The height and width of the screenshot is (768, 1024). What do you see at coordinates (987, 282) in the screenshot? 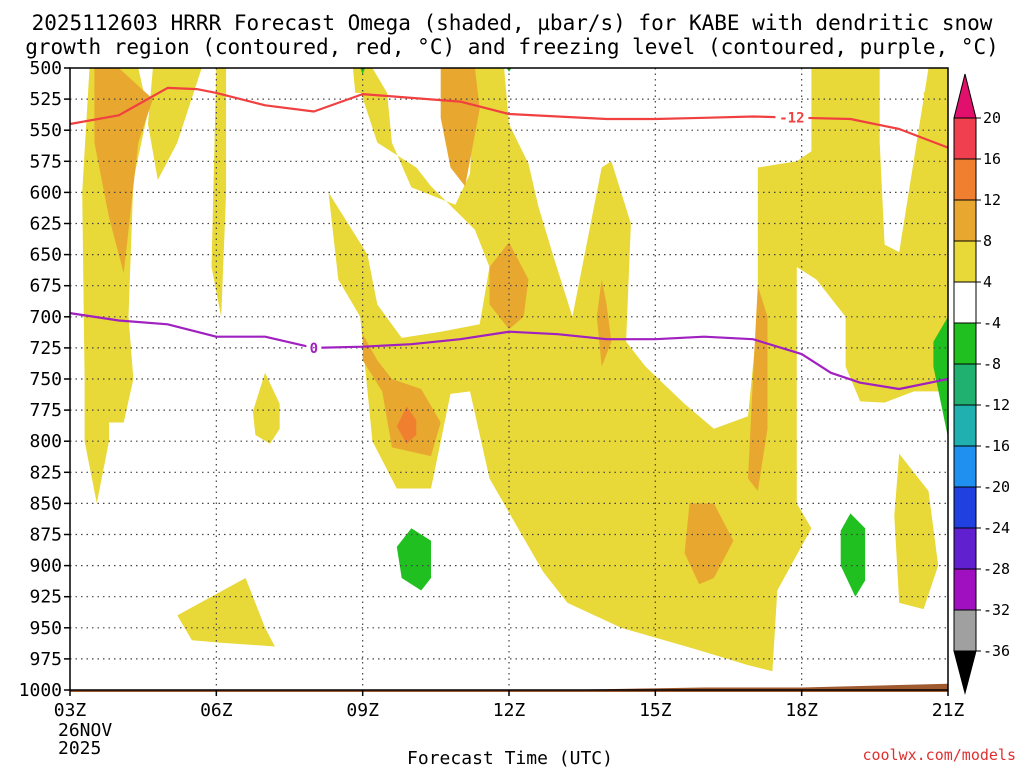
I see `colorbar-label-4: 4` at bounding box center [987, 282].